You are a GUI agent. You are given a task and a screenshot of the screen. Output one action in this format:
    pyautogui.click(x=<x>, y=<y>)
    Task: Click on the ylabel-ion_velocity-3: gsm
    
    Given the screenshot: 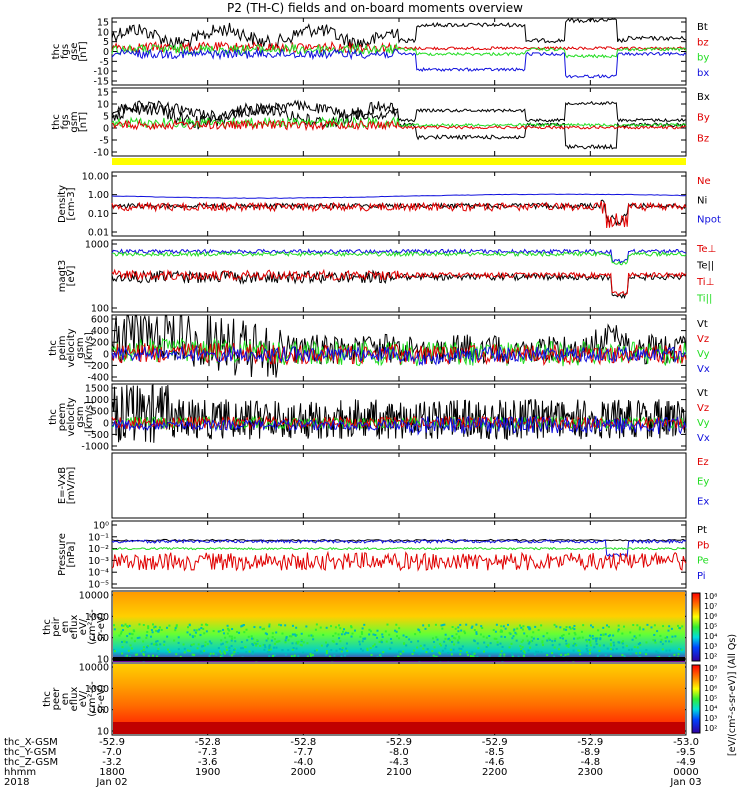 What is the action you would take?
    pyautogui.click(x=80, y=347)
    